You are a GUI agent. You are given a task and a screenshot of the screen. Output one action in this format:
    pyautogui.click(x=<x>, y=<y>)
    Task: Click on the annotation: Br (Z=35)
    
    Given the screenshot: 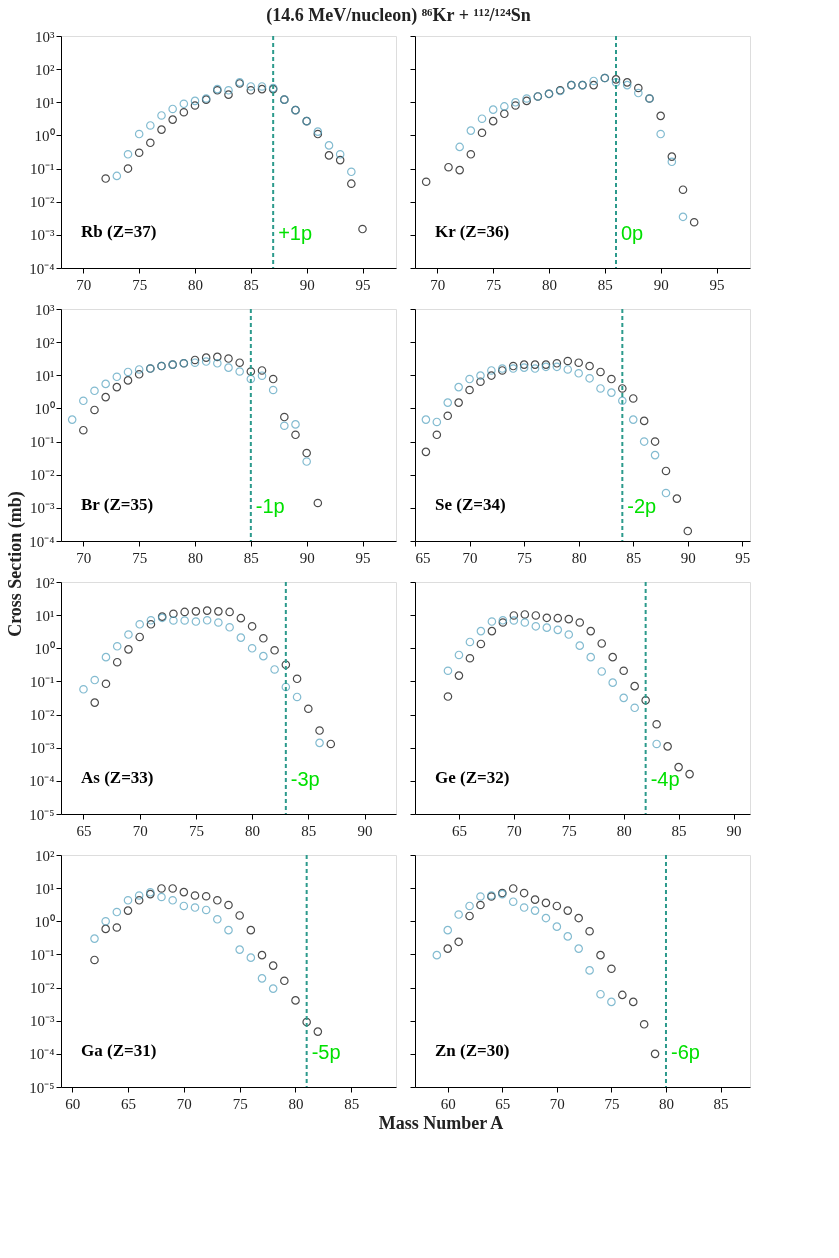 What is the action you would take?
    pyautogui.click(x=117, y=504)
    